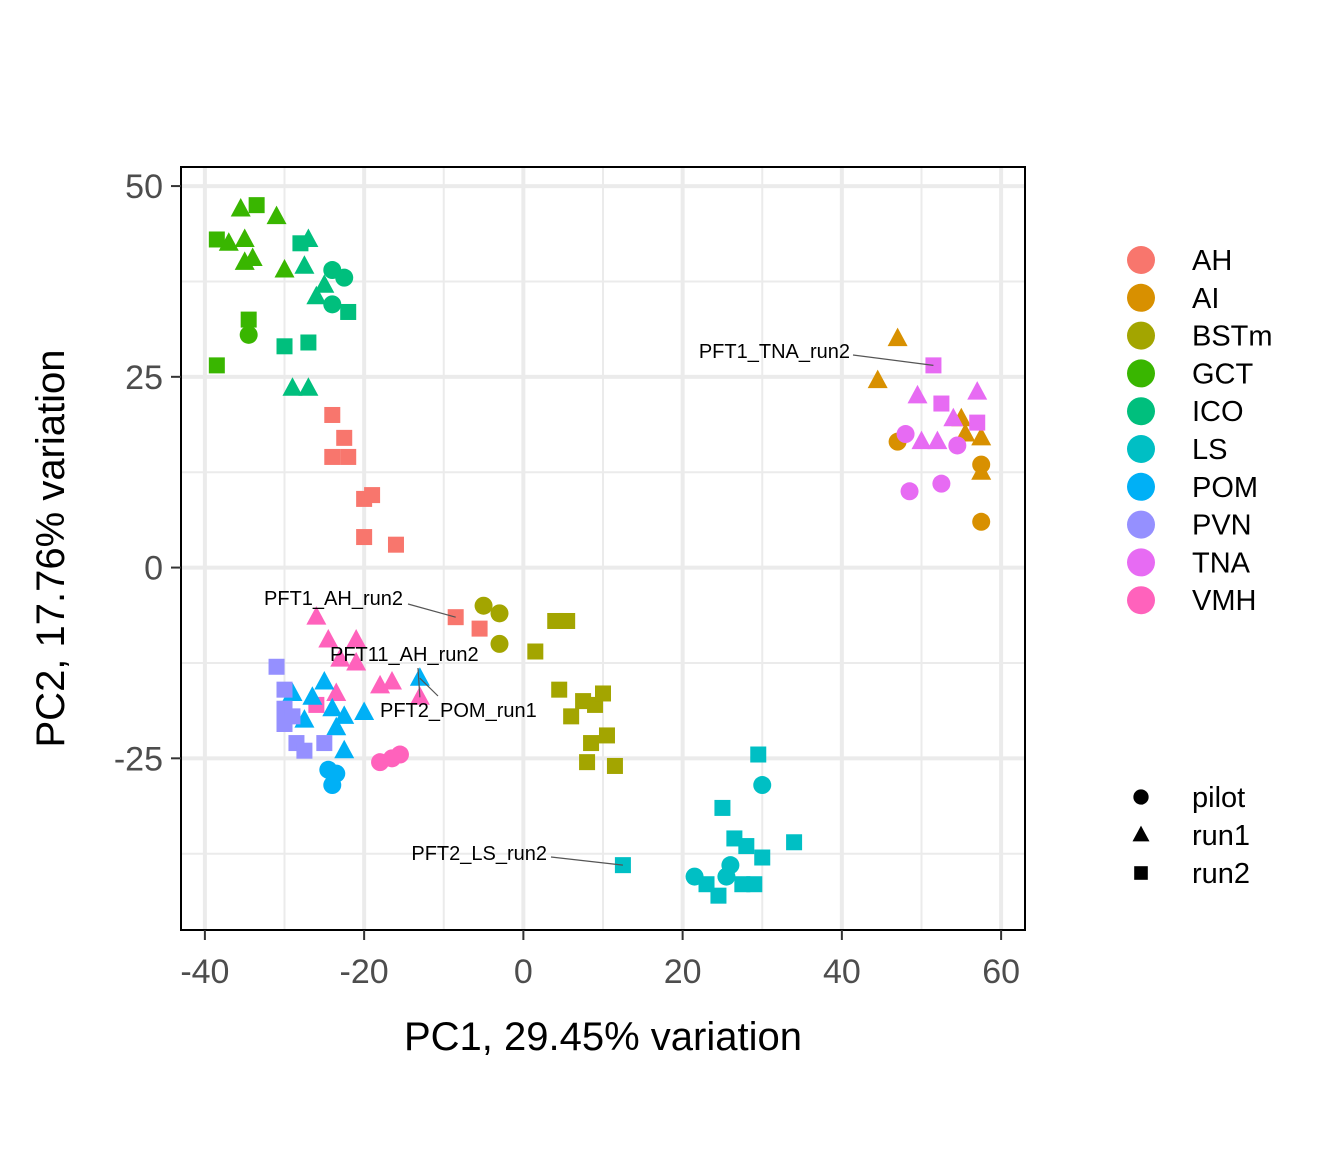 This screenshot has height=1152, width=1344. What do you see at coordinates (147, 473) in the screenshot?
I see `y-axis: -25 0 25 50` at bounding box center [147, 473].